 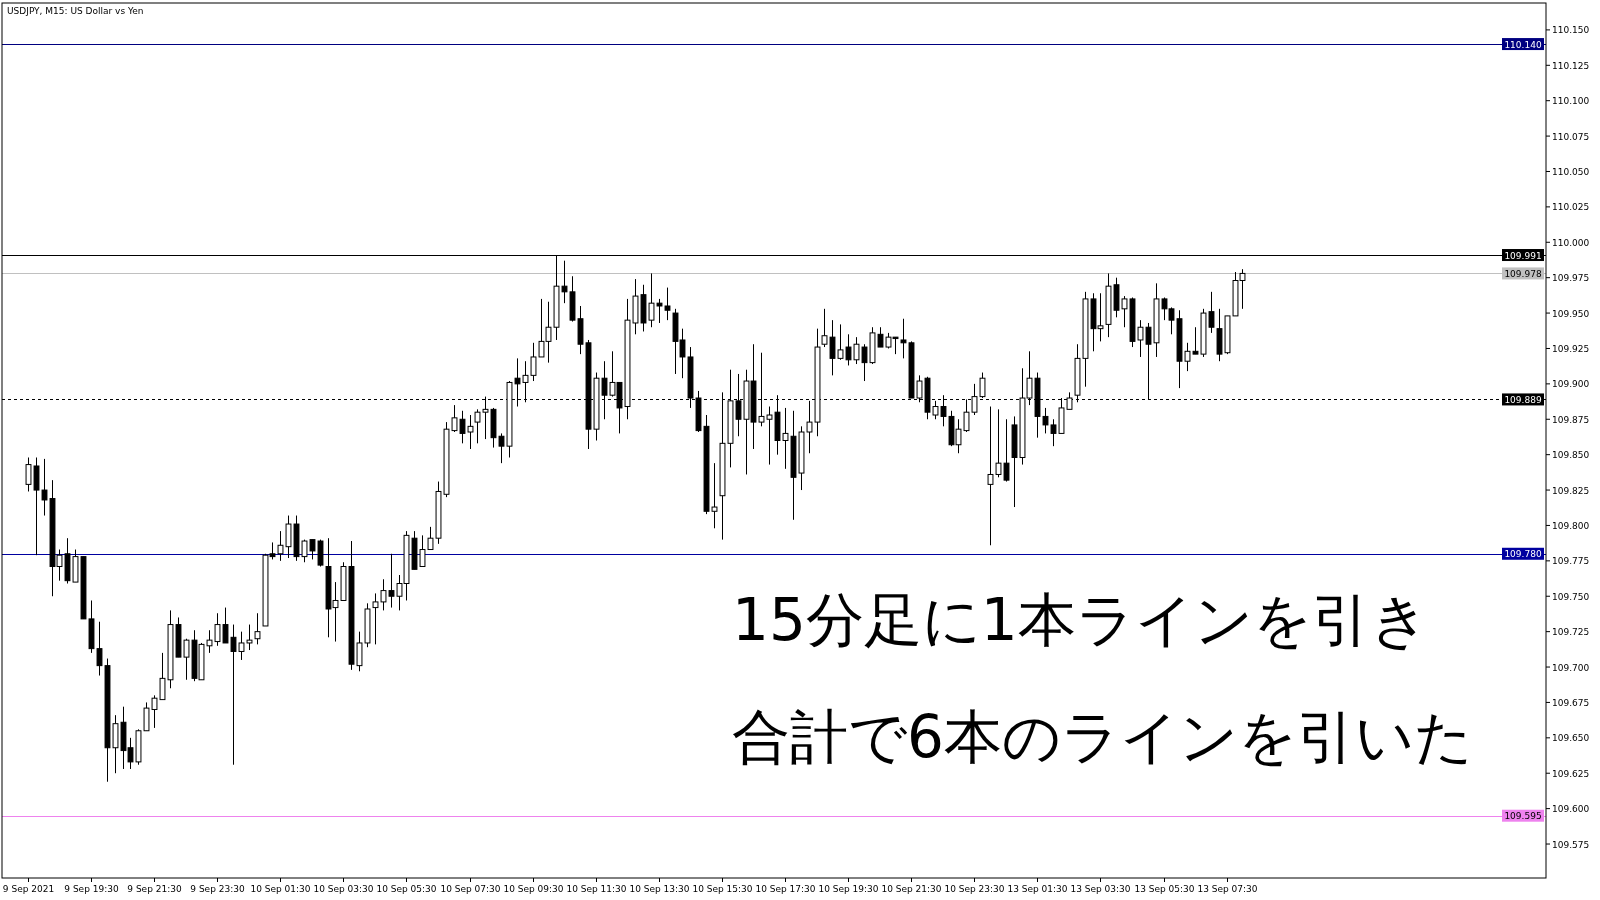 What do you see at coordinates (91, 889) in the screenshot?
I see `x-tick-label: 9 Sep 19:30` at bounding box center [91, 889].